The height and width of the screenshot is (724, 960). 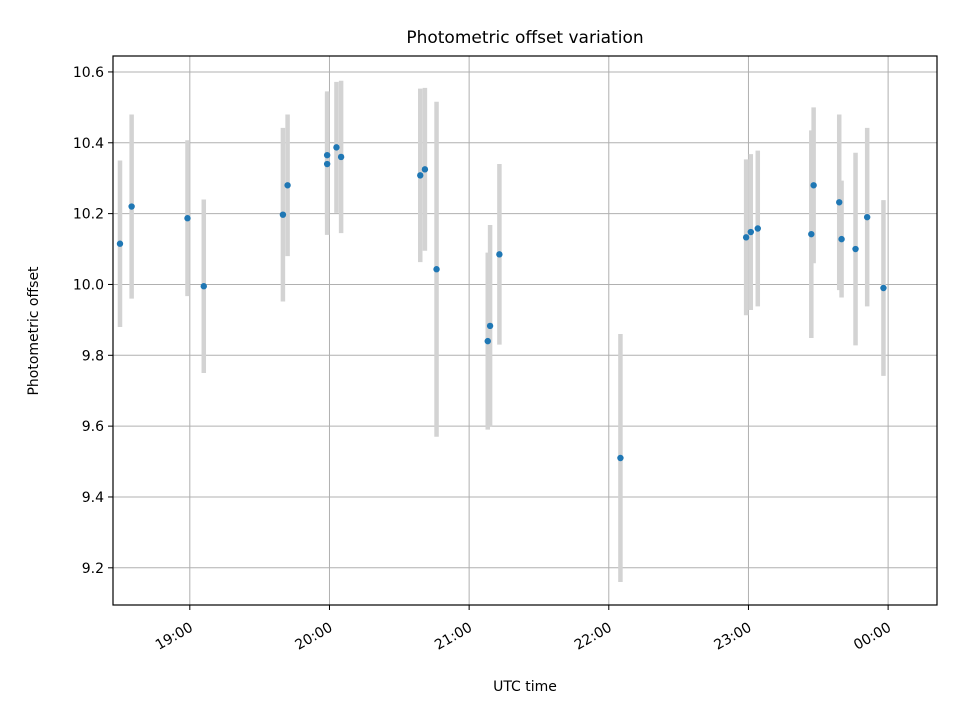 What do you see at coordinates (88, 73) in the screenshot?
I see `y-tick-label: 10.6` at bounding box center [88, 73].